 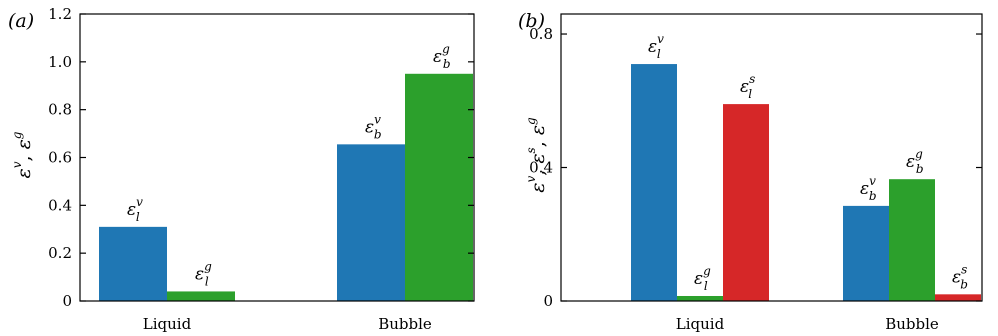 I want to click on y-tick-label: 1.0, so click(x=60, y=62).